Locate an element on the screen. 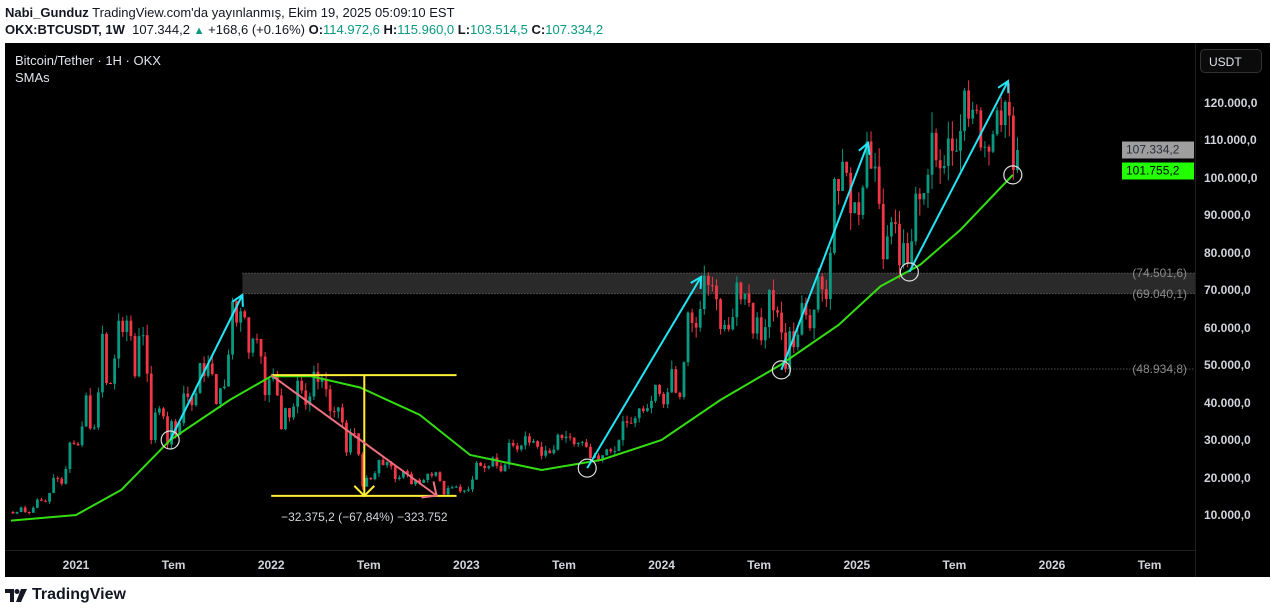 The image size is (1275, 615). currency-button: USDT is located at coordinates (1231, 61).